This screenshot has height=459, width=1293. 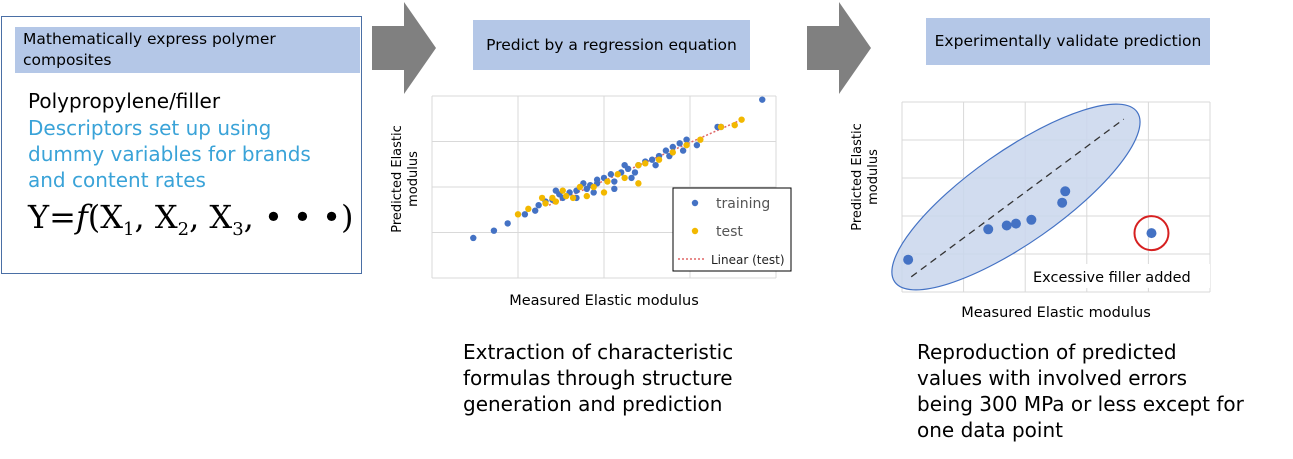 What do you see at coordinates (1068, 41) in the screenshot?
I see `panel3-header: Experimentally validate prediction` at bounding box center [1068, 41].